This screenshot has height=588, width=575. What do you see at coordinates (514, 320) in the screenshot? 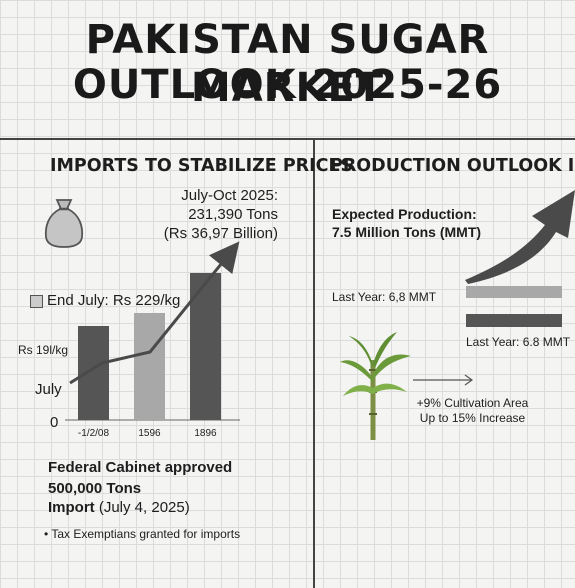
I see `expected-production-bar` at bounding box center [514, 320].